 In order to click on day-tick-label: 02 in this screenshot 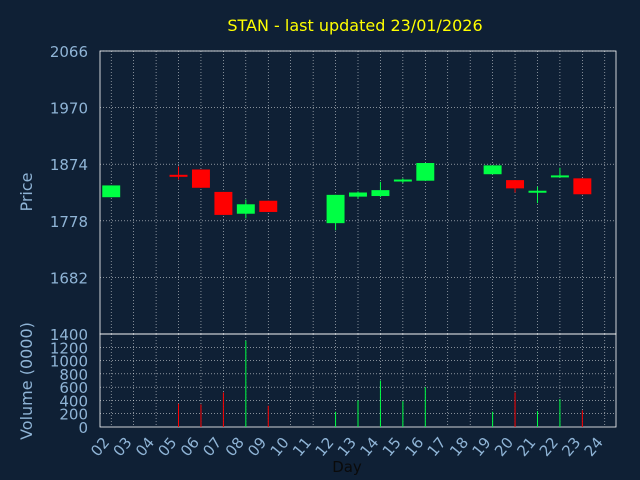, I will do `click(100, 447)`.